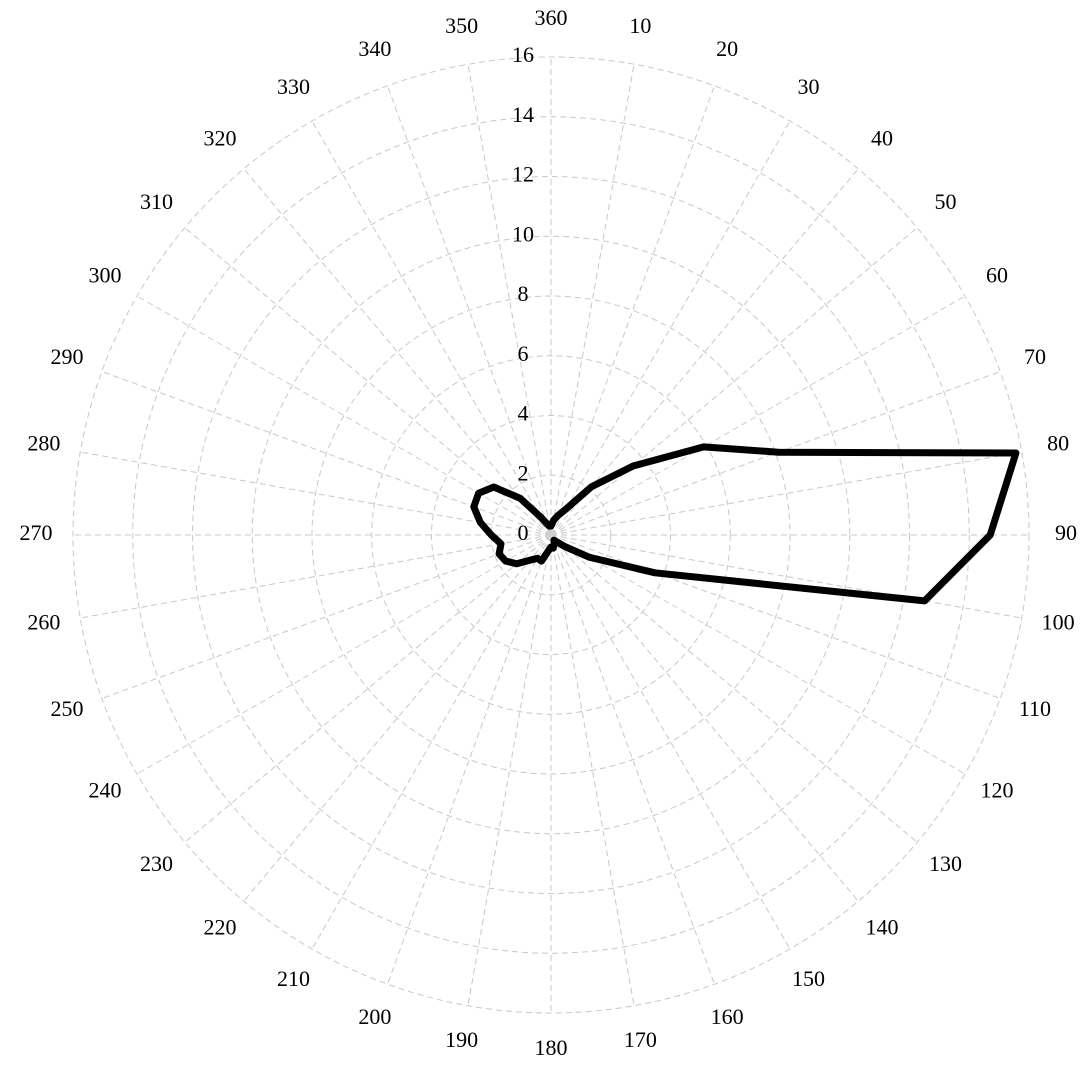 The width and height of the screenshot is (1086, 1067). Describe the element at coordinates (523, 114) in the screenshot. I see `r-tick-label: 14` at that location.